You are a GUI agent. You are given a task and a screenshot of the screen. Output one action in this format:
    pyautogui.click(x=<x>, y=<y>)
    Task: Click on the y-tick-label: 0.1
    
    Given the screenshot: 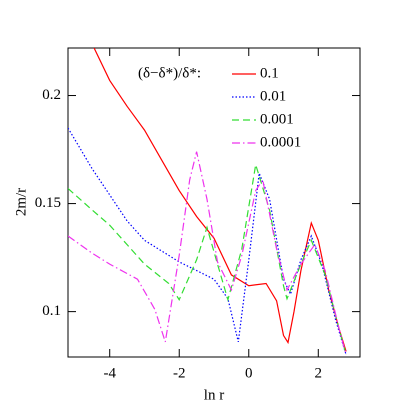 What is the action you would take?
    pyautogui.click(x=51, y=311)
    